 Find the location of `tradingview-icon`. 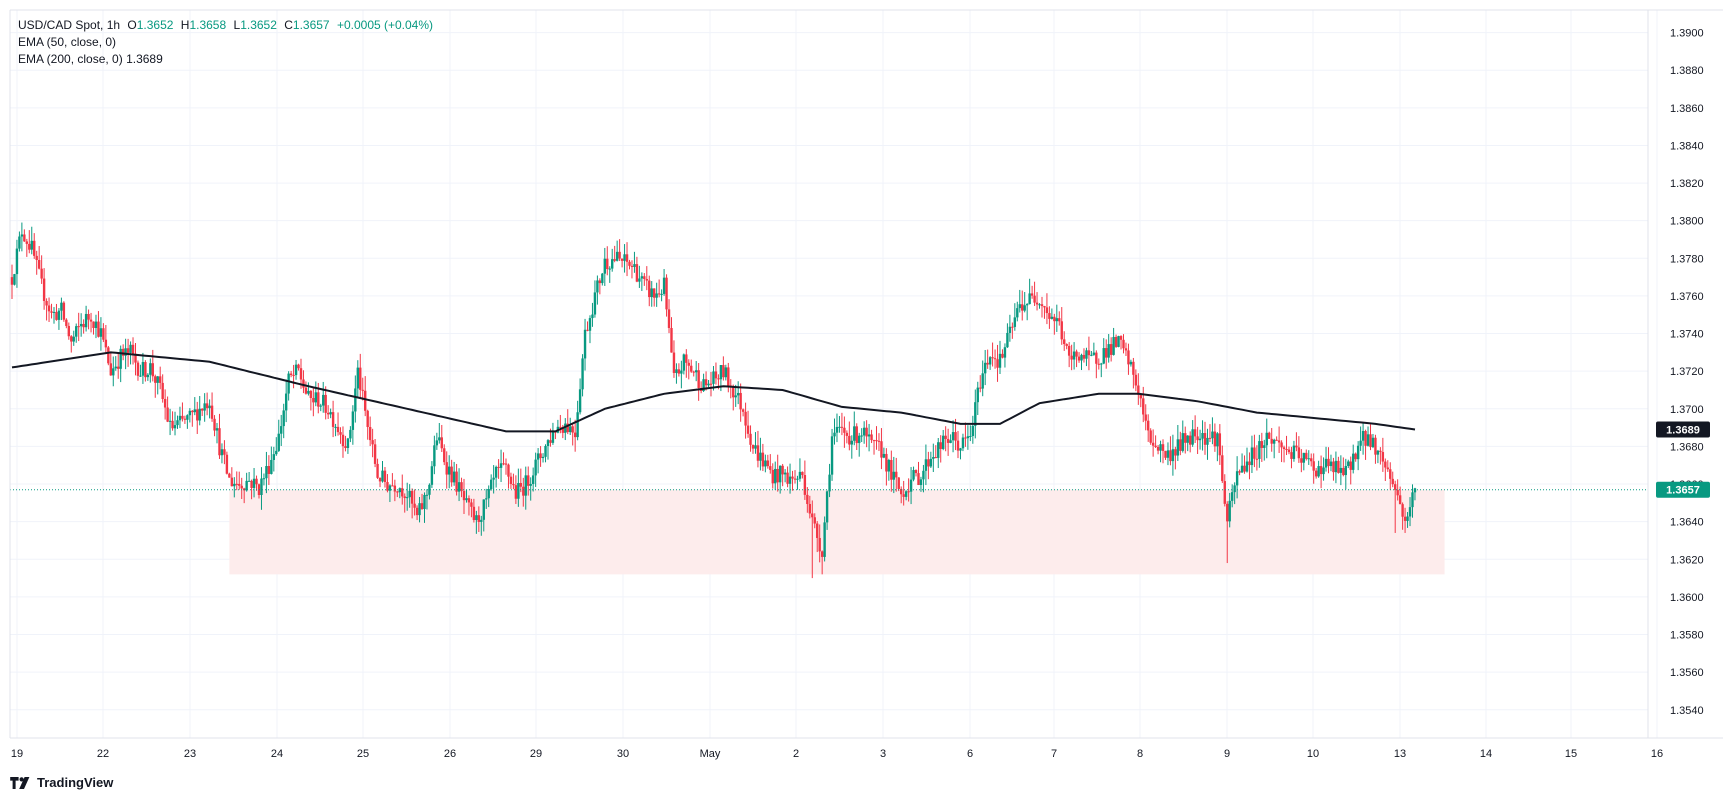

tradingview-icon is located at coordinates (20, 782).